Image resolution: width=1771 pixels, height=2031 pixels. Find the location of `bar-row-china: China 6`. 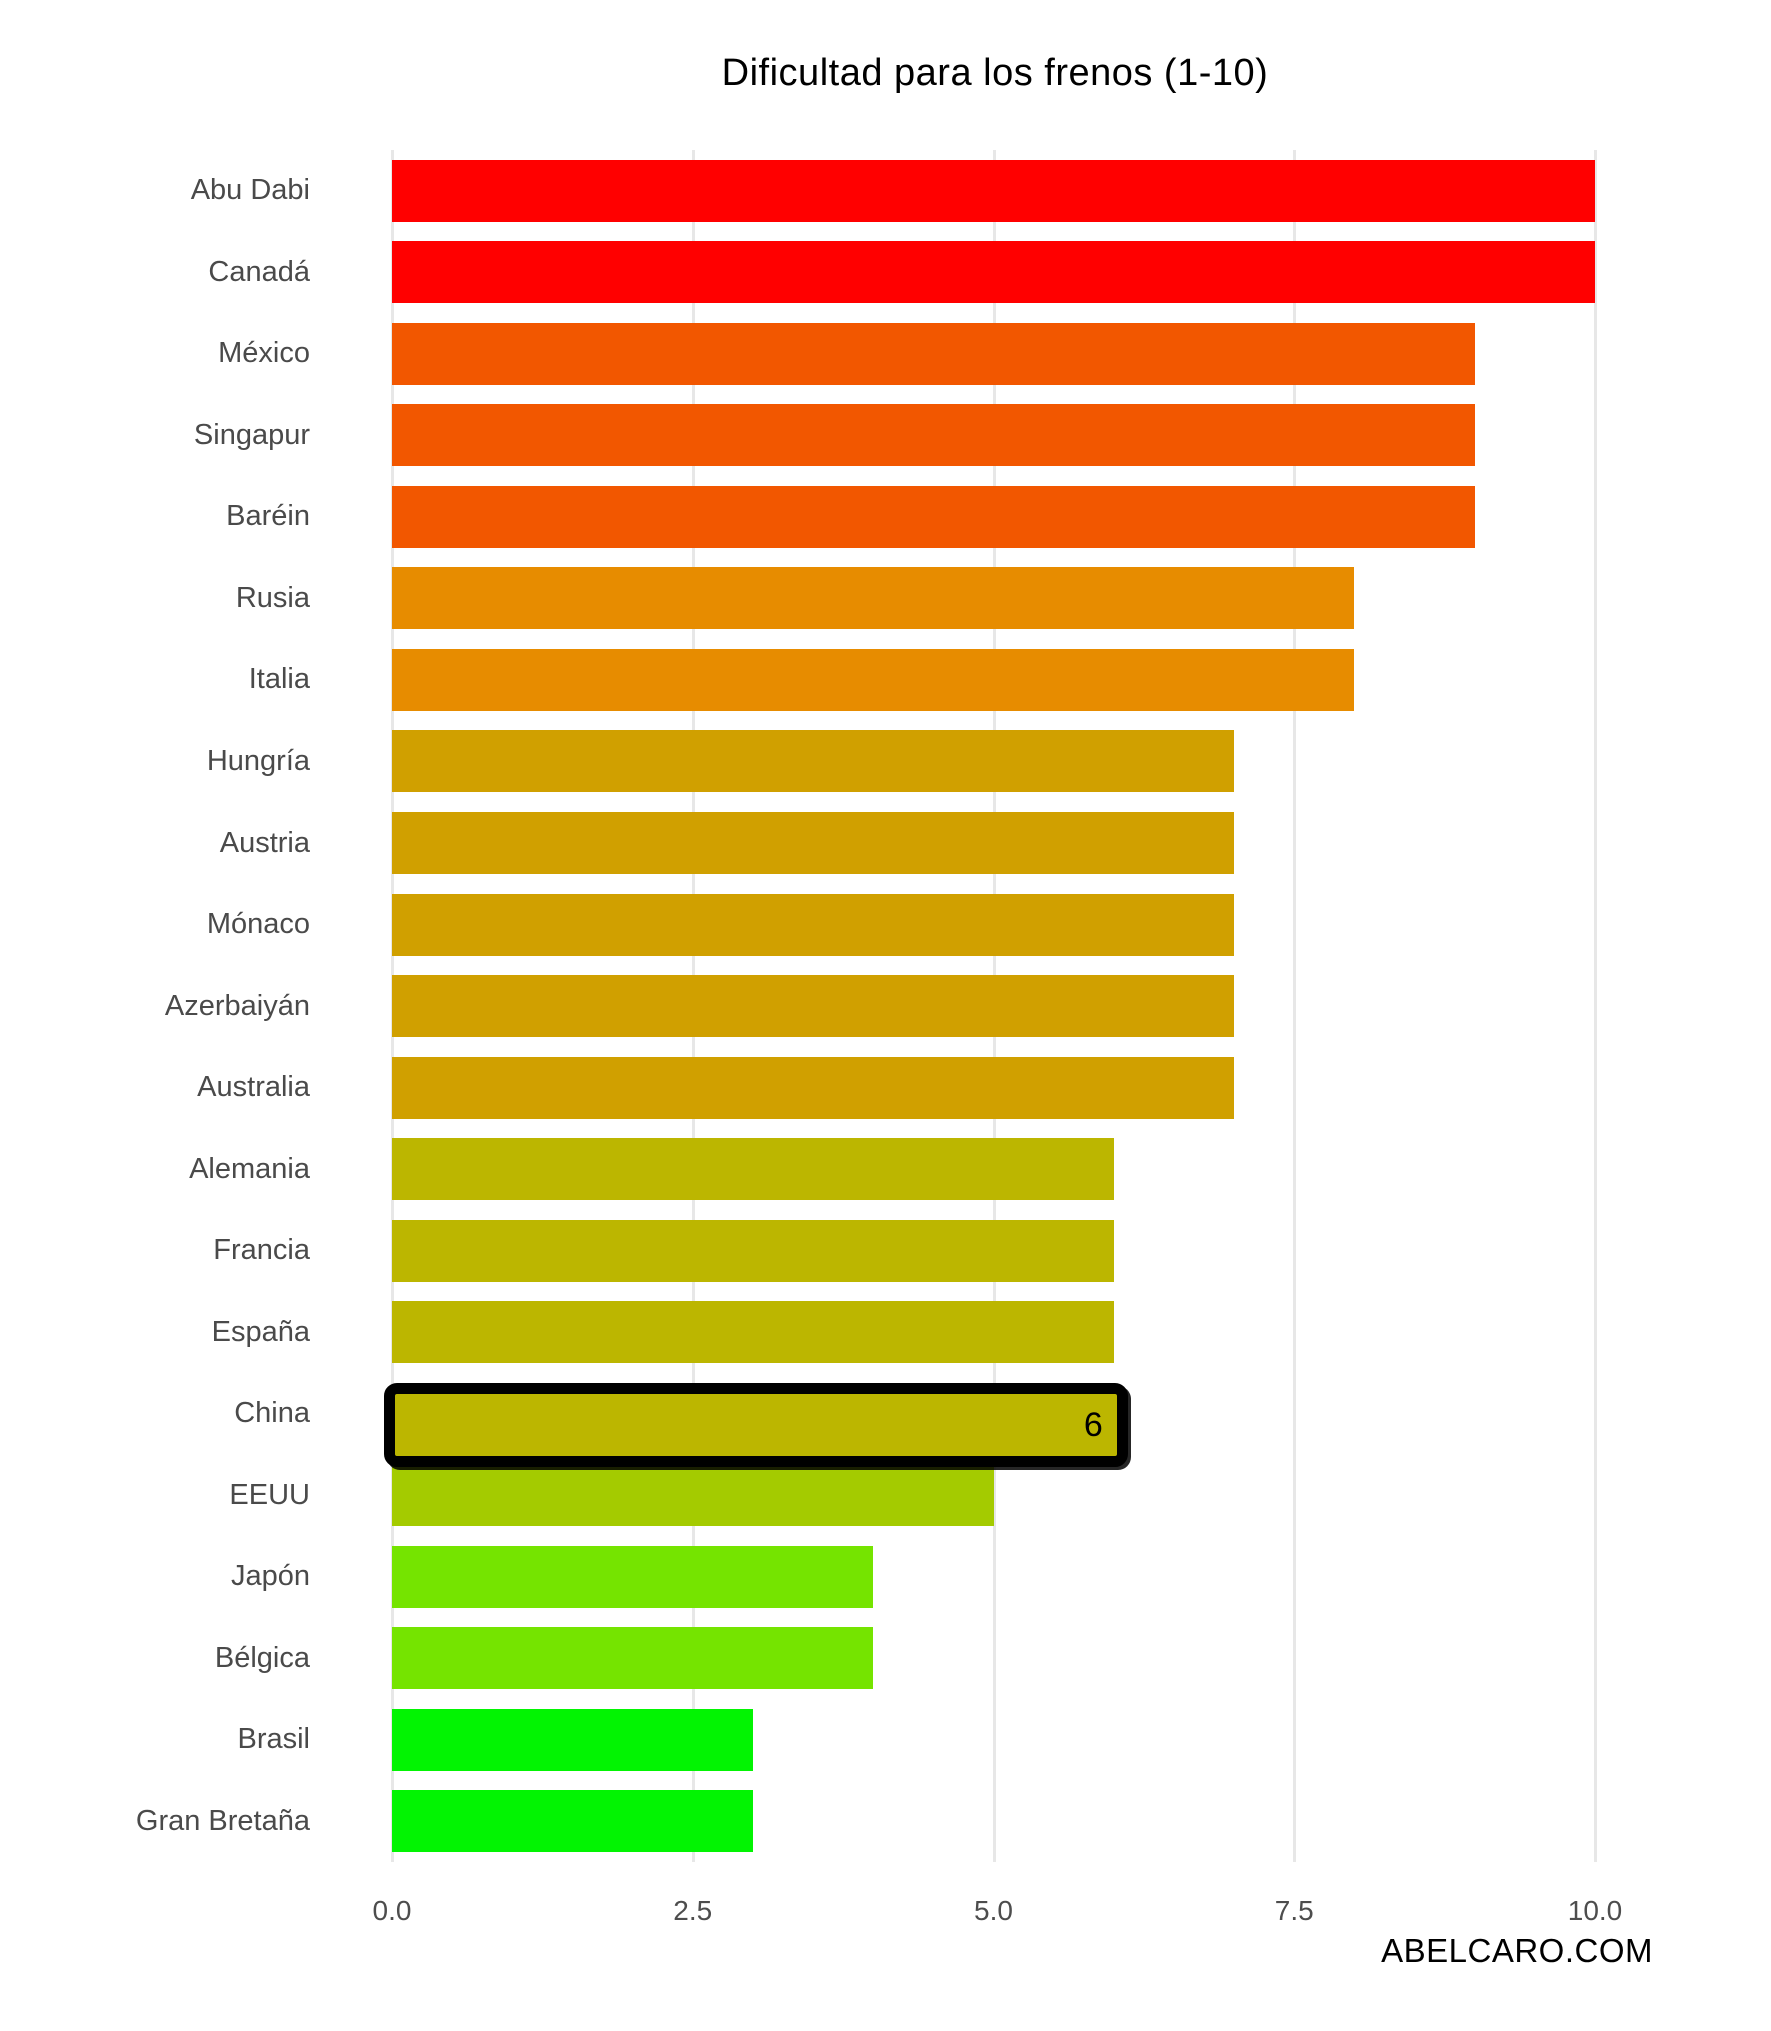

bar-row-china: China 6 is located at coordinates (885, 1420).